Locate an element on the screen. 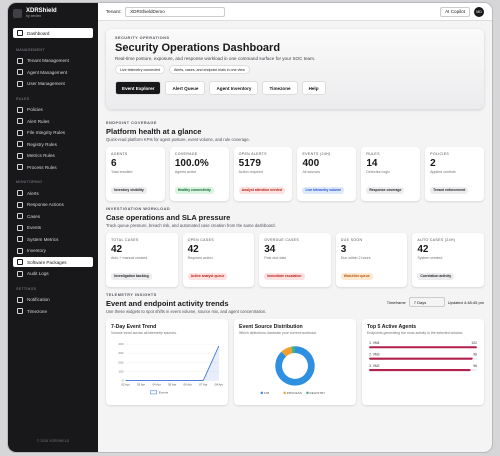 The height and width of the screenshot is (456, 500). kpi-value: 14 is located at coordinates (372, 163).